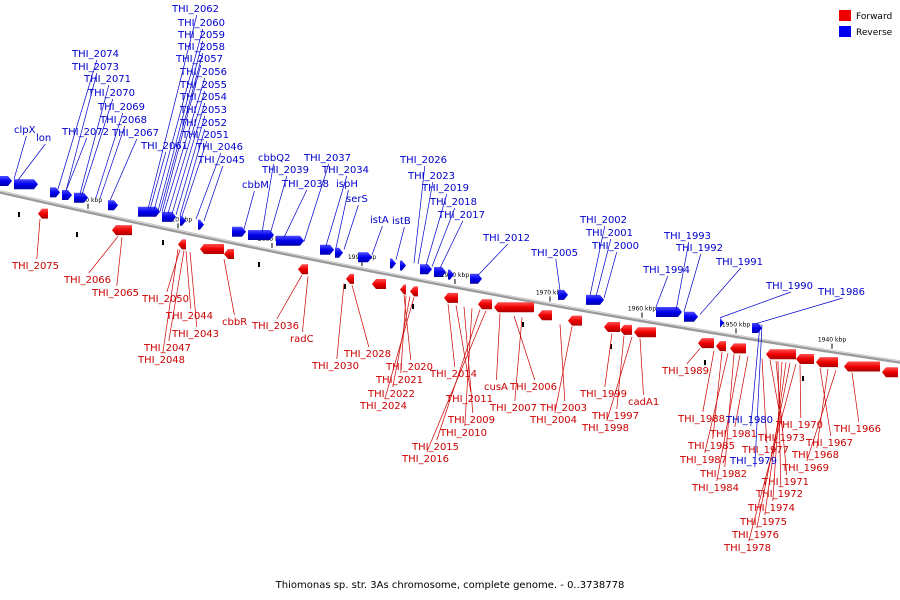  I want to click on reverse-gene-label: THI_2060, so click(201, 23).